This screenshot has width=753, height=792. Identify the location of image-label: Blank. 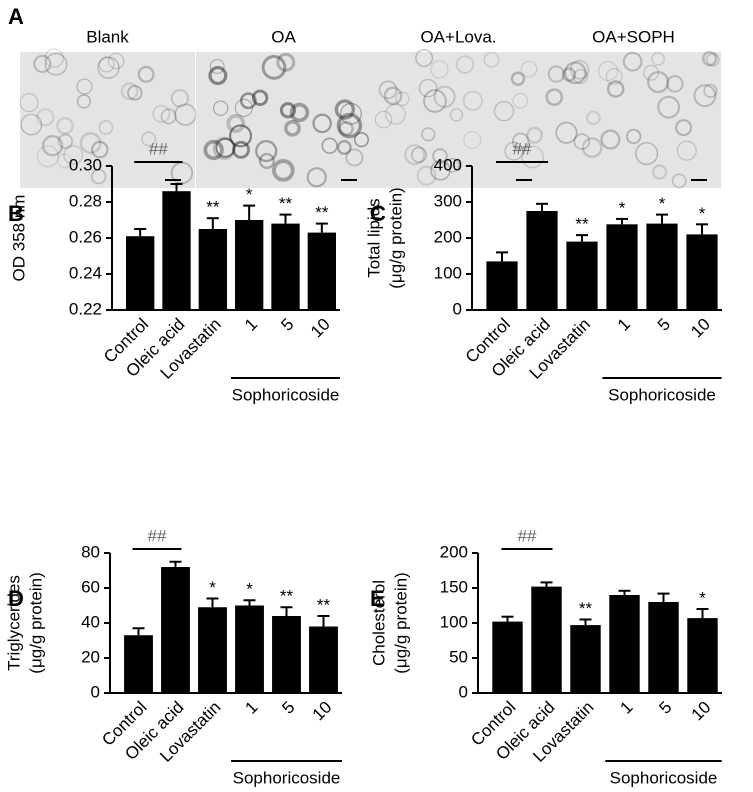
(107, 36).